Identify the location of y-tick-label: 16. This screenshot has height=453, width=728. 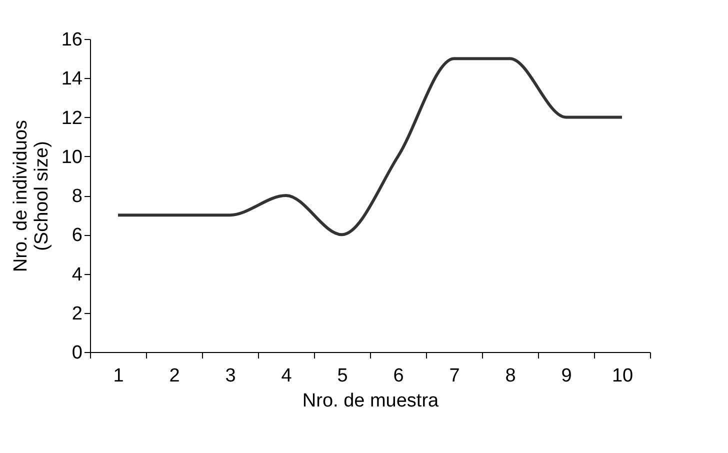
(71, 40).